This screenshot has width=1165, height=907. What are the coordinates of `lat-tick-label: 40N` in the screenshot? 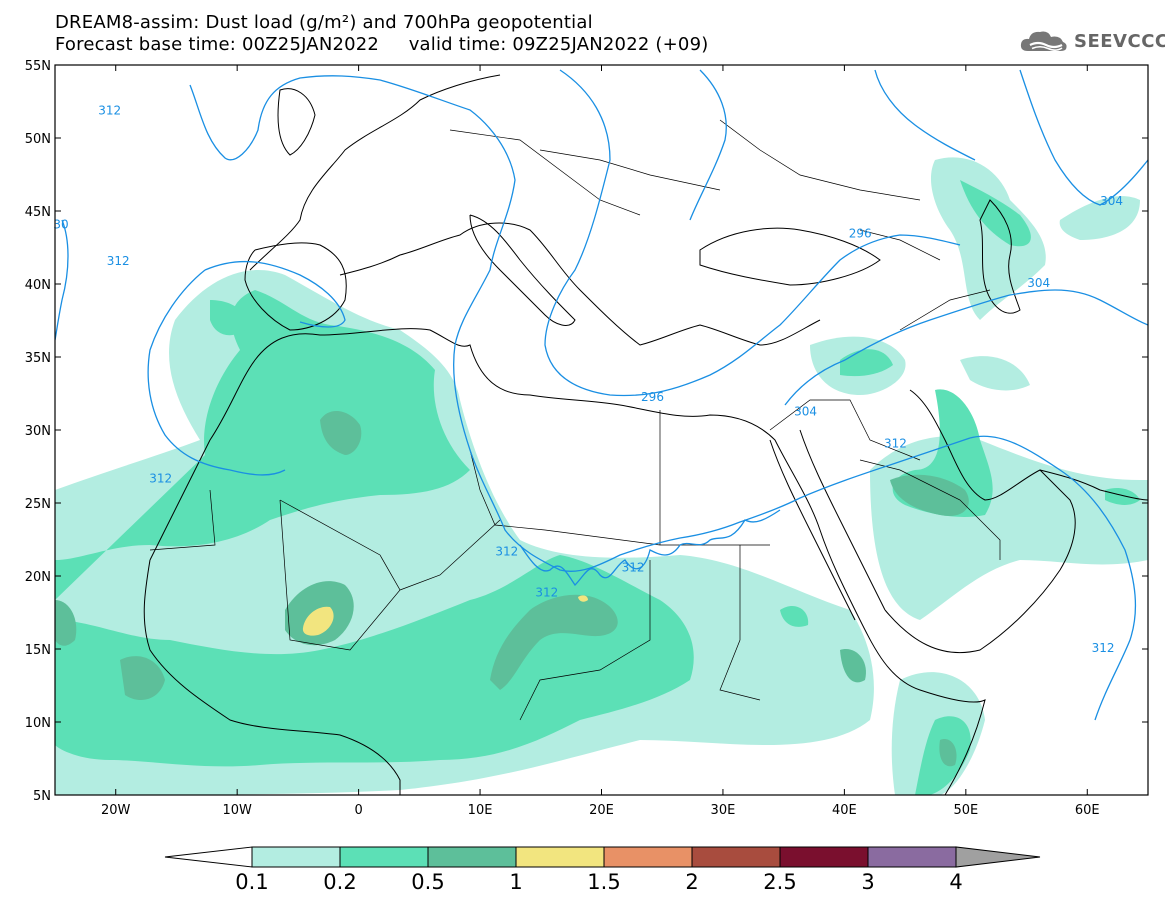 It's located at (38, 285).